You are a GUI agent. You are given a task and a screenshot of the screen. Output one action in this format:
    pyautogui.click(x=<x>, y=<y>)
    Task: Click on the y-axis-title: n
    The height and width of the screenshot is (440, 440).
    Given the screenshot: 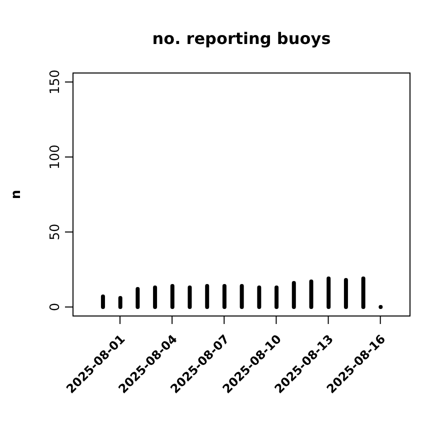 What is the action you would take?
    pyautogui.click(x=16, y=195)
    